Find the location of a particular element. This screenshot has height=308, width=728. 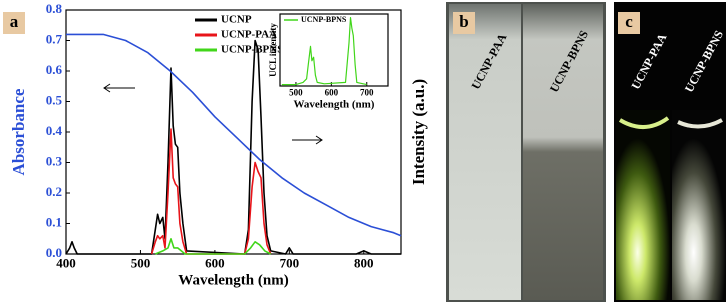

plot-frame is located at coordinates (334, 50).